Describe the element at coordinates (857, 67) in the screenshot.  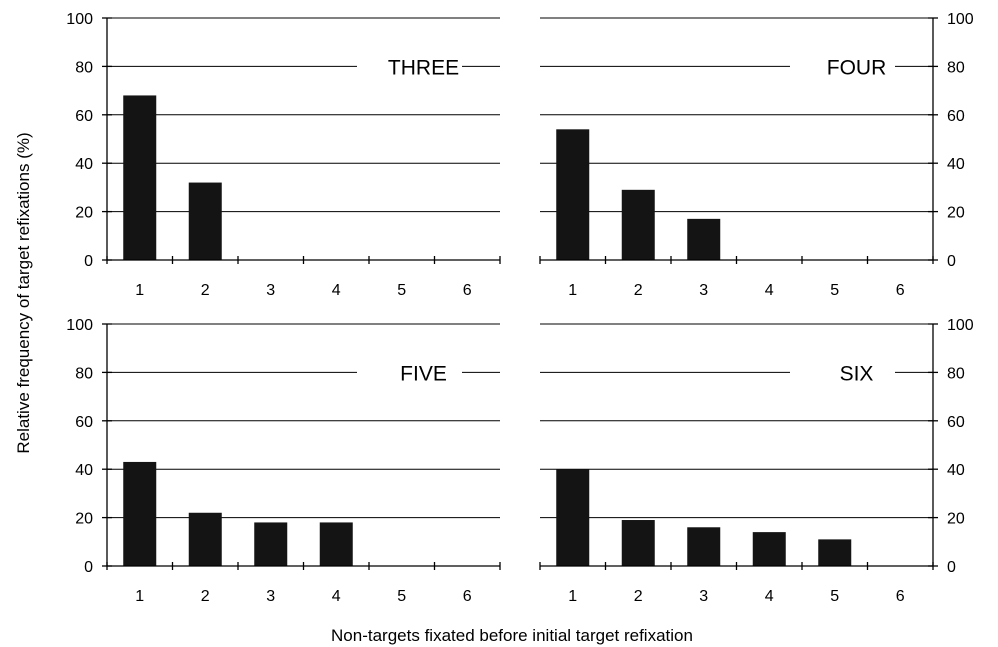
I see `panel-label: FOUR` at that location.